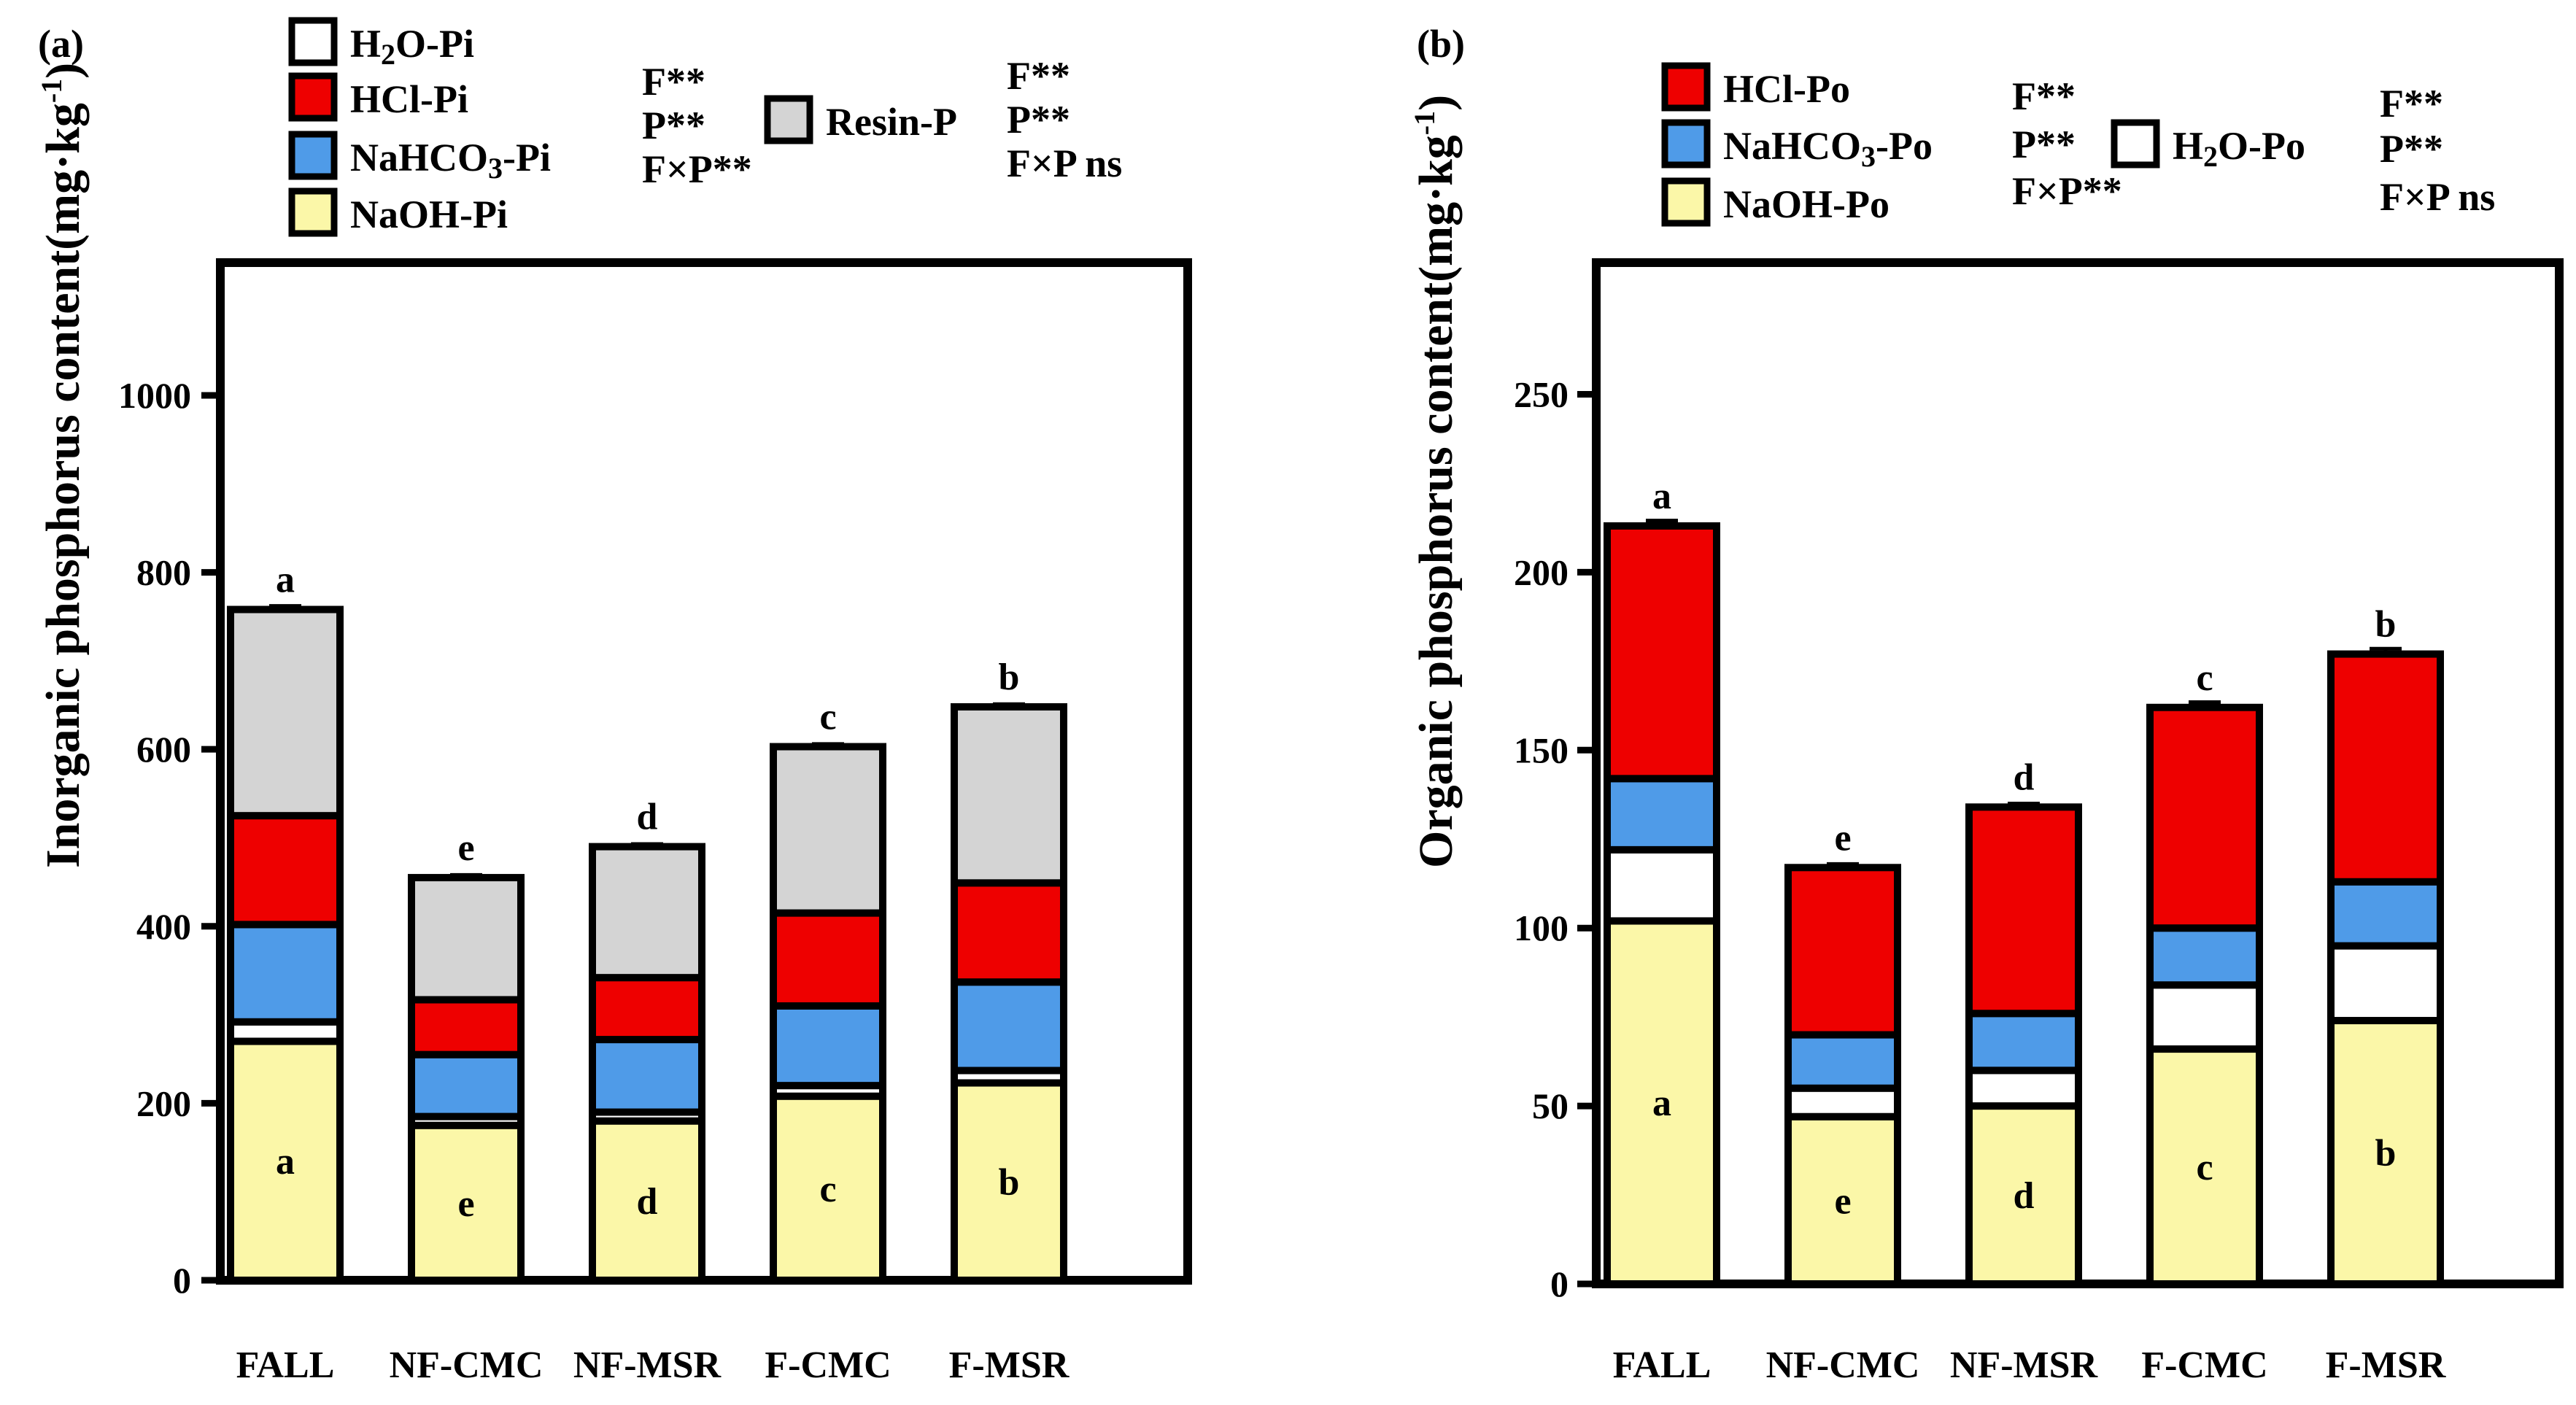  I want to click on panel-a-bar-fall: aaaa, so click(285, 922).